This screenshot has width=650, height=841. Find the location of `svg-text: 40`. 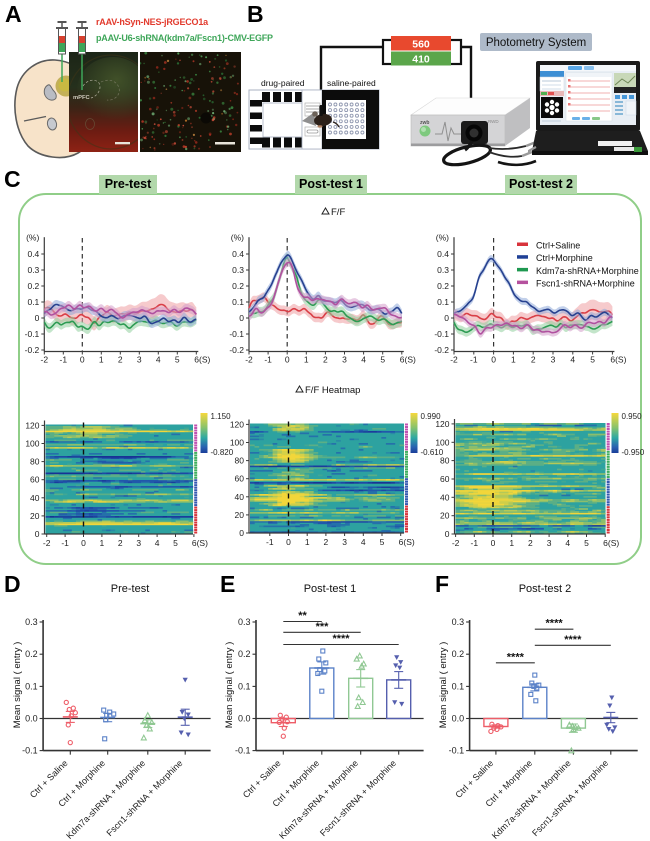

svg-text: 40 is located at coordinates (35, 498).